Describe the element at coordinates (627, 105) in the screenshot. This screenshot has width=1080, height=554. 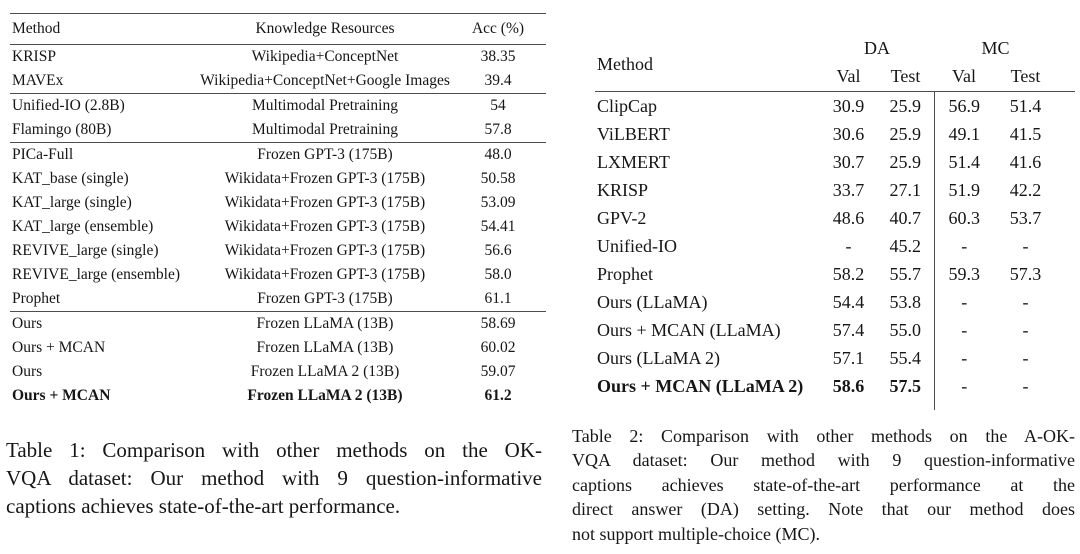
I see `method-cell: ClipCap` at that location.